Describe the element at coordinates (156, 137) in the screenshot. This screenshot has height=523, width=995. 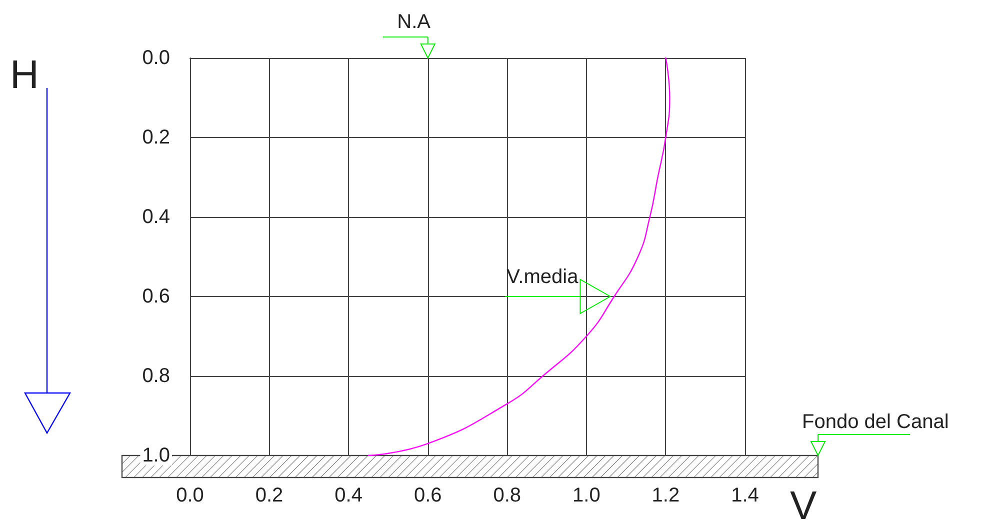
I see `y-tick-label: 0.2` at that location.